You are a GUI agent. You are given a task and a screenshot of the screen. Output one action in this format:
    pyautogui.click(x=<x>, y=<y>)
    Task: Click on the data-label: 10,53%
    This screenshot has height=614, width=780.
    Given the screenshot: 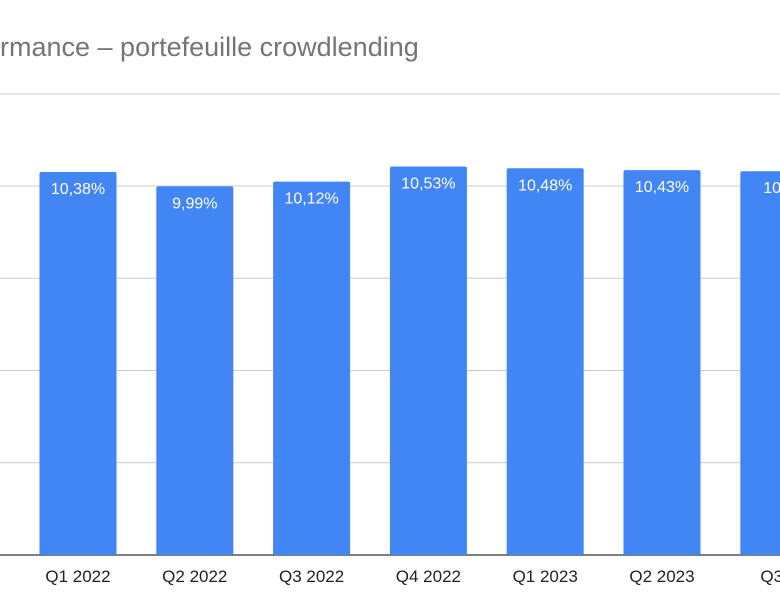 What is the action you would take?
    pyautogui.click(x=428, y=183)
    